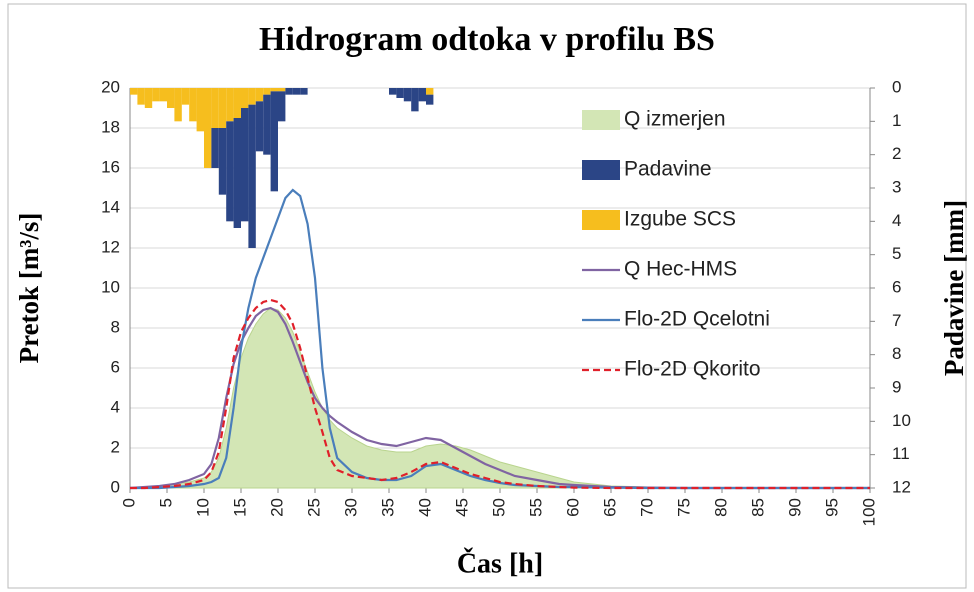 This screenshot has width=974, height=592. Describe the element at coordinates (572, 507) in the screenshot. I see `x-tick-label: 60` at that location.